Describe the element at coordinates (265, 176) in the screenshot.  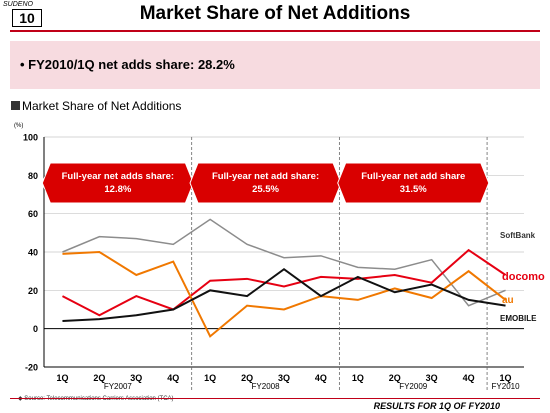
I see `callout-line1: Full-year net add share:` at that location.